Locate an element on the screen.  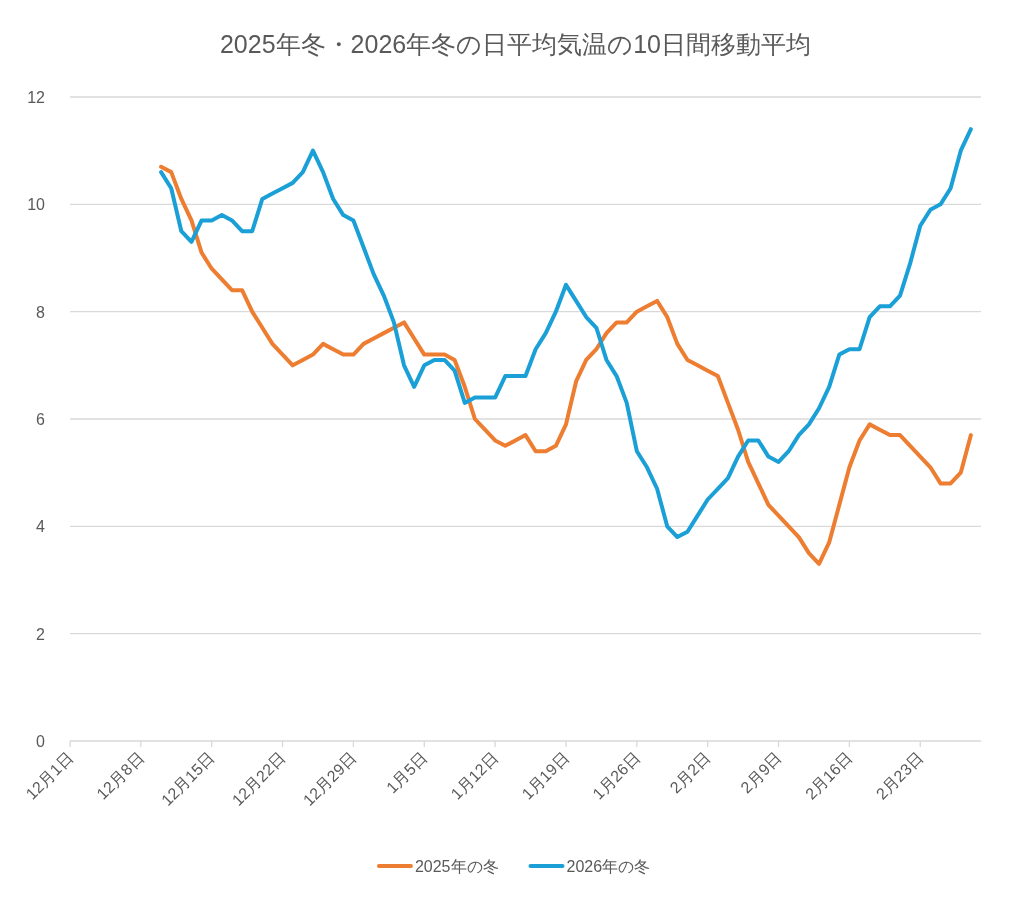
x-tick-label: 12月1日 is located at coordinates (49, 776).